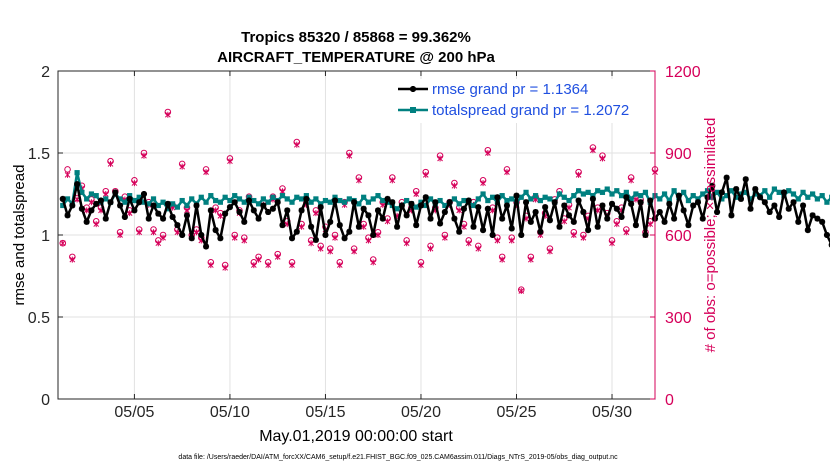 This screenshot has height=470, width=830. Describe the element at coordinates (530, 110) in the screenshot. I see `legend-label-totalspread: totalspread grand pr = 1.2072` at that location.